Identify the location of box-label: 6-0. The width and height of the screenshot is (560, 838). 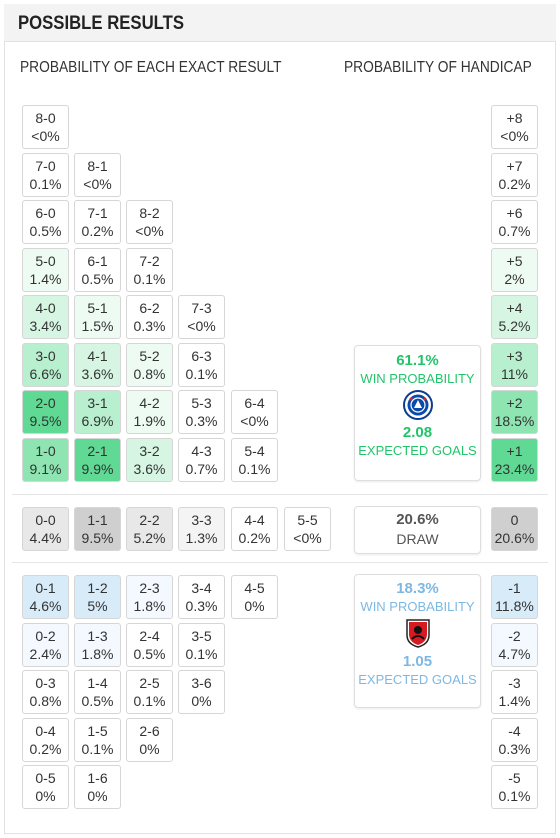
(45, 213).